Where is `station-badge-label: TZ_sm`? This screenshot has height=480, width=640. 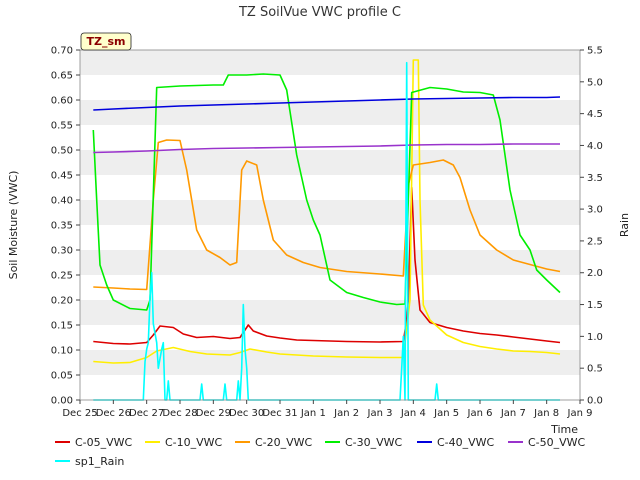
station-badge-label: TZ_sm is located at coordinates (106, 41).